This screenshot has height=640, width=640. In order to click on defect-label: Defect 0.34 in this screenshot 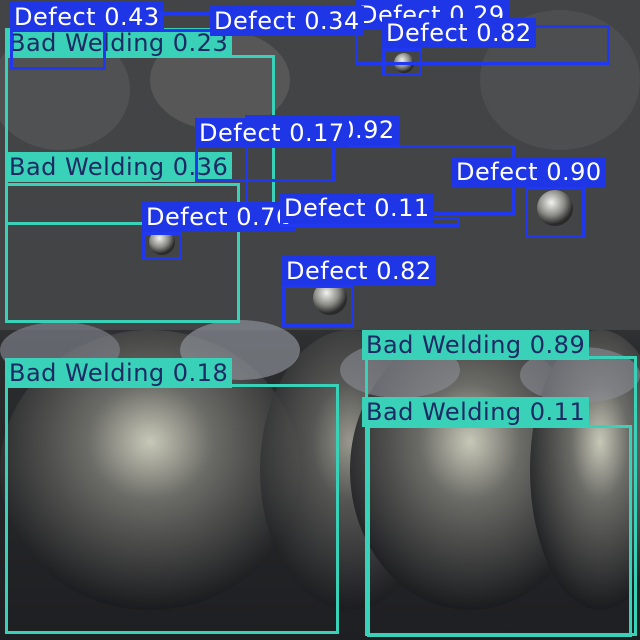, I will do `click(287, 21)`.